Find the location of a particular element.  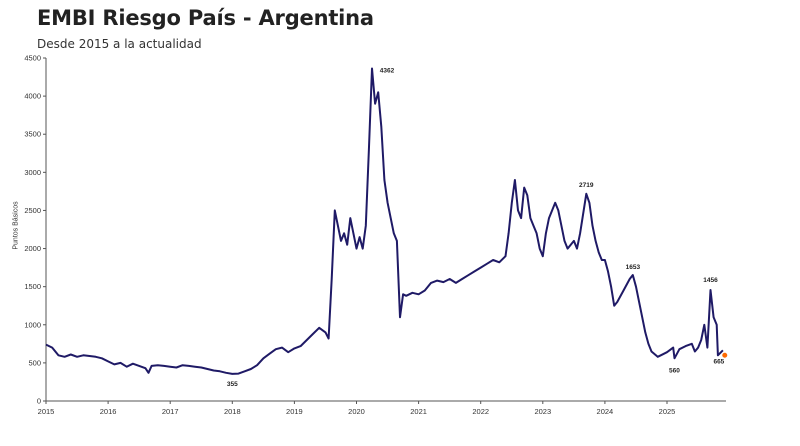

y-tick-label: 3000 is located at coordinates (32, 172).